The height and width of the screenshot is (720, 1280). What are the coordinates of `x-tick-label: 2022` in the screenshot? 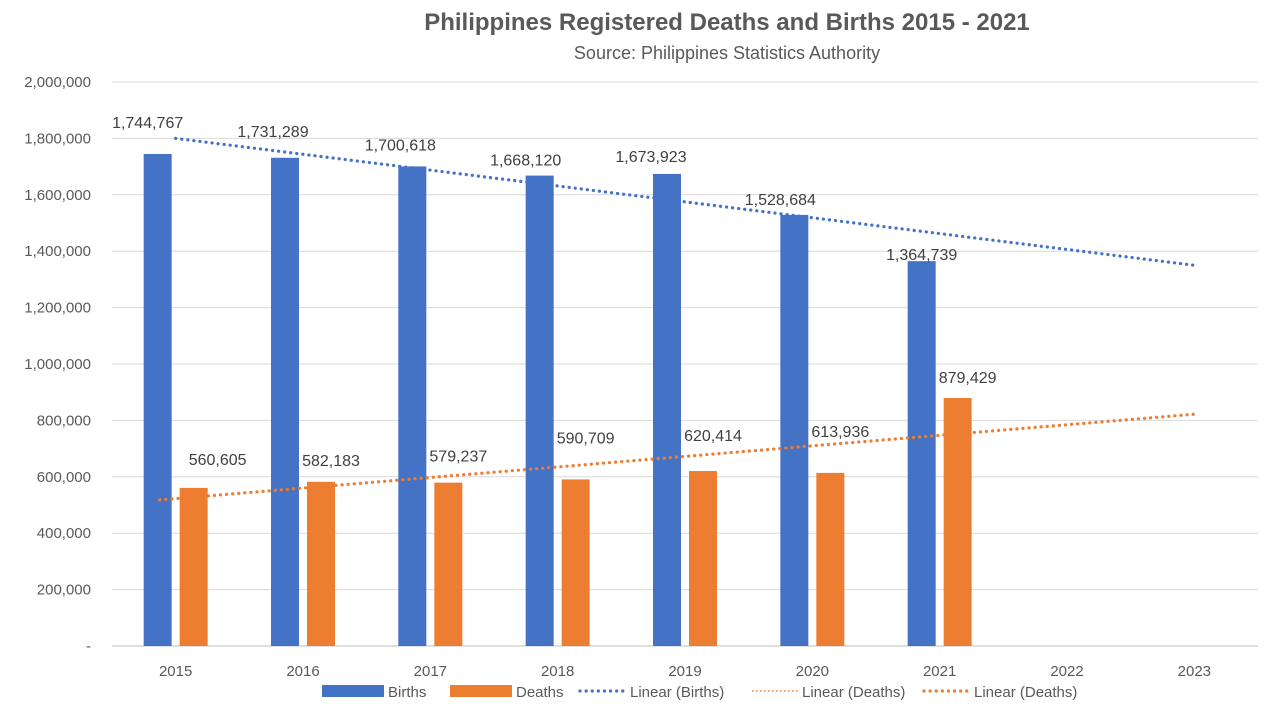 It's located at (1066, 671).